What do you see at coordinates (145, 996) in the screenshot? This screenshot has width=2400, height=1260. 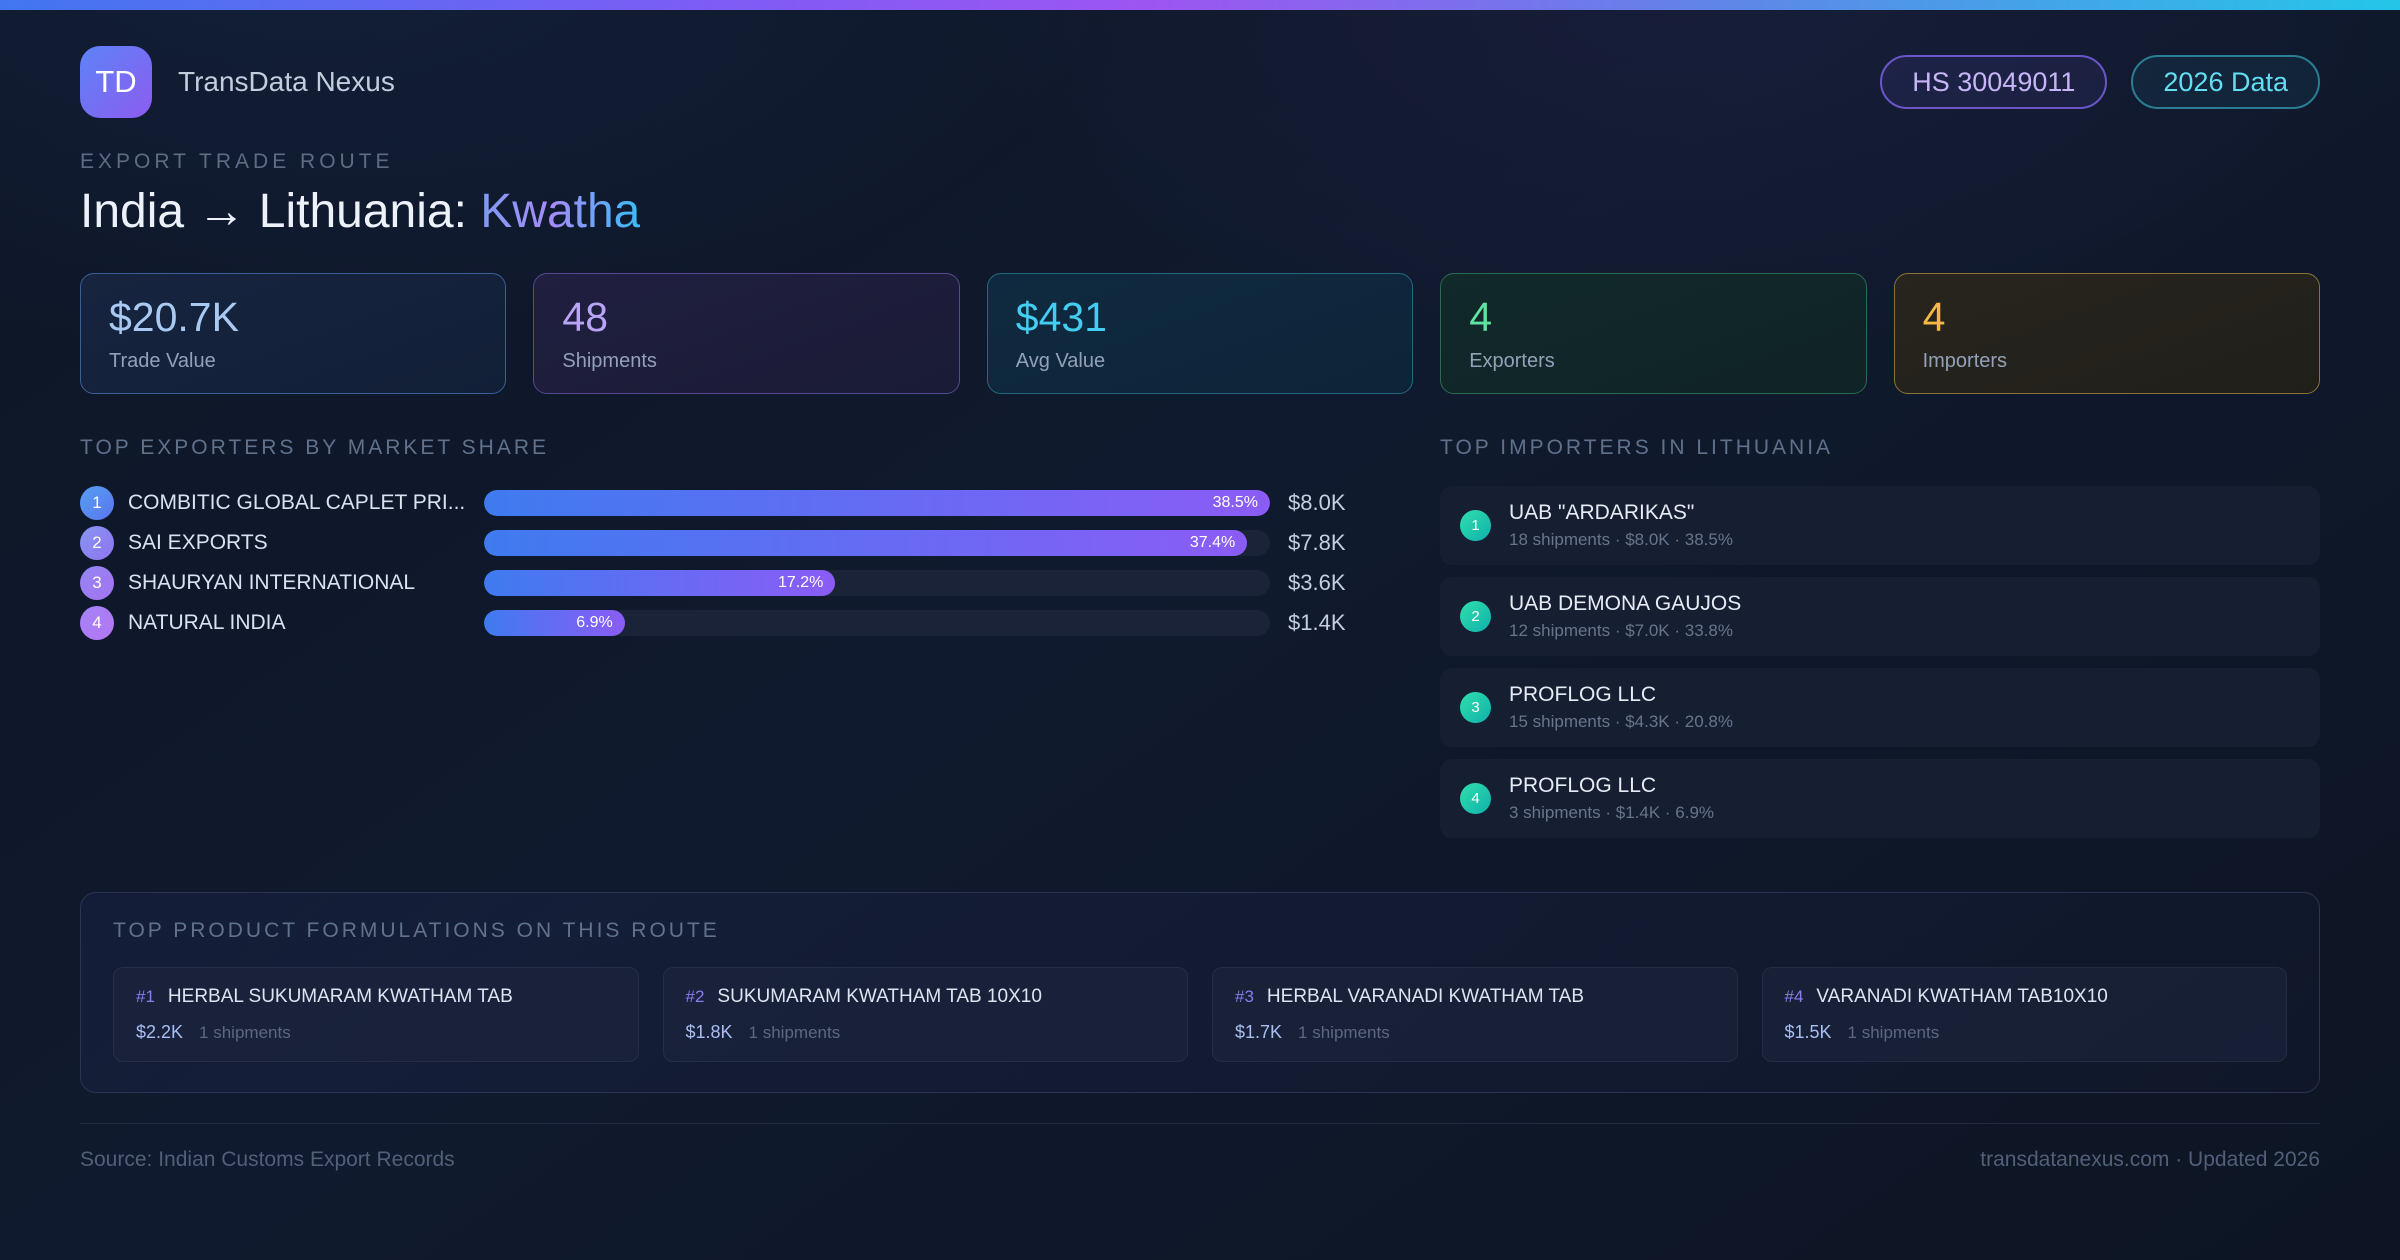 I see `product-rank: #1` at bounding box center [145, 996].